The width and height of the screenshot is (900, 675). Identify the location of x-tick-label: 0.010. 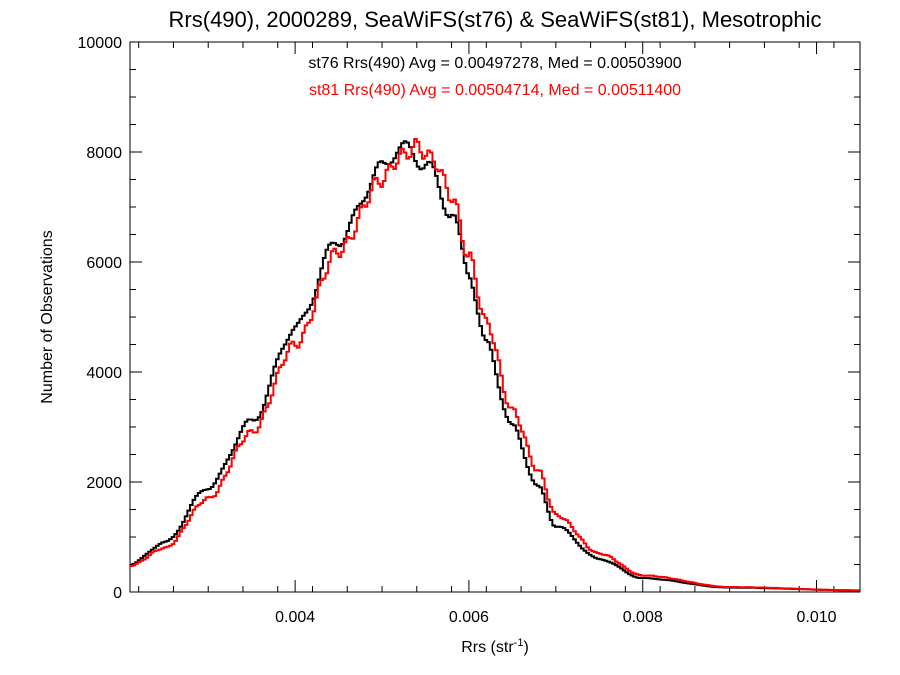
(817, 617).